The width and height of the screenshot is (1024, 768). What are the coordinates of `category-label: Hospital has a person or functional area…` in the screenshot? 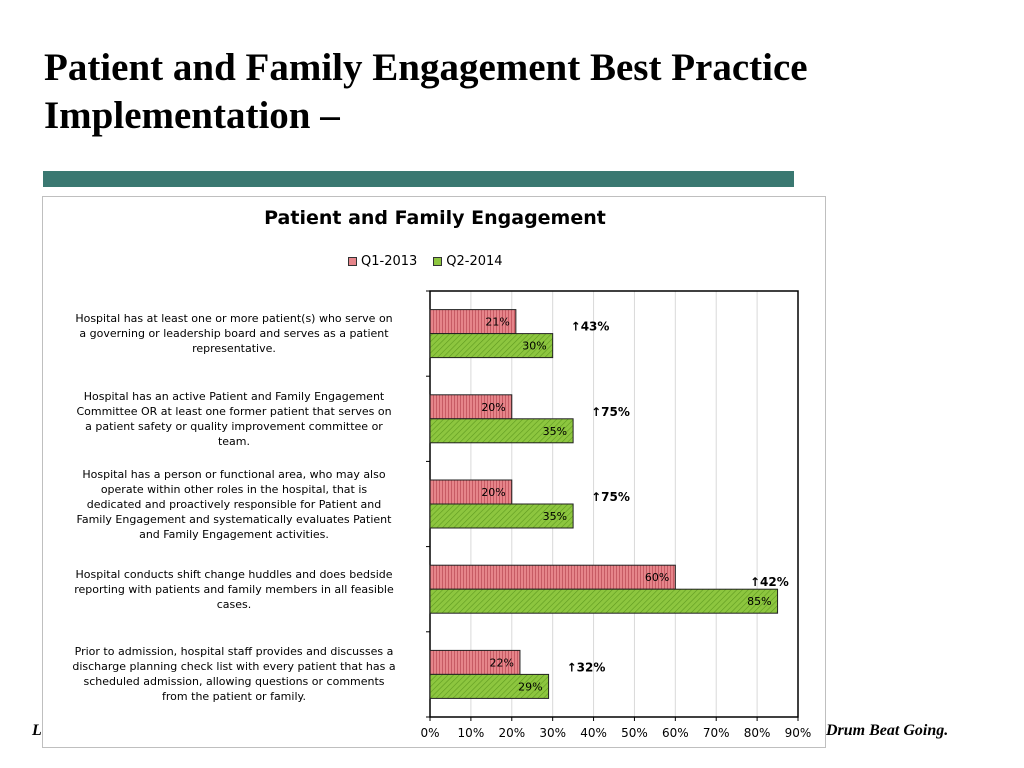 It's located at (234, 504).